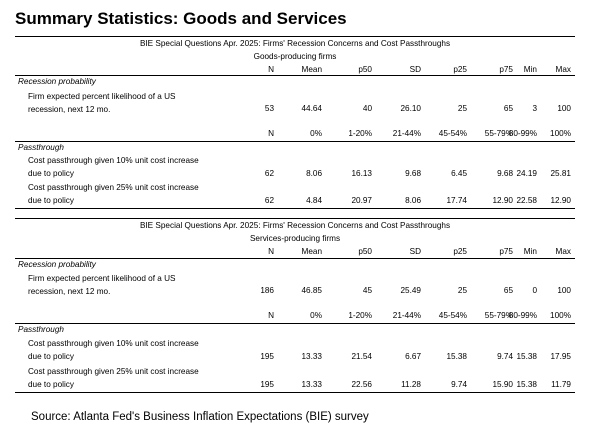 Image resolution: width=590 pixels, height=438 pixels. I want to click on table-cell: 45-54%, so click(452, 315).